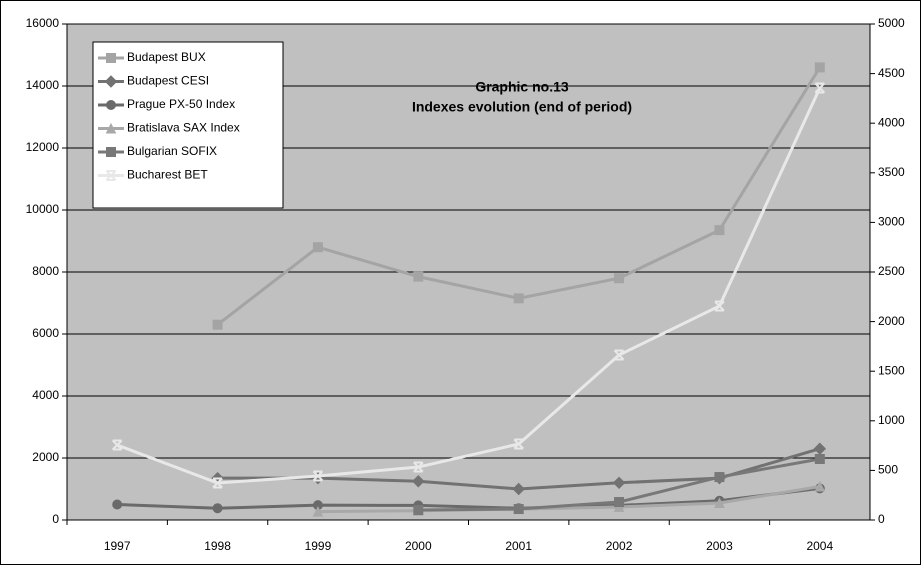 The height and width of the screenshot is (566, 922). I want to click on y2-tick-label: 1500, so click(891, 370).